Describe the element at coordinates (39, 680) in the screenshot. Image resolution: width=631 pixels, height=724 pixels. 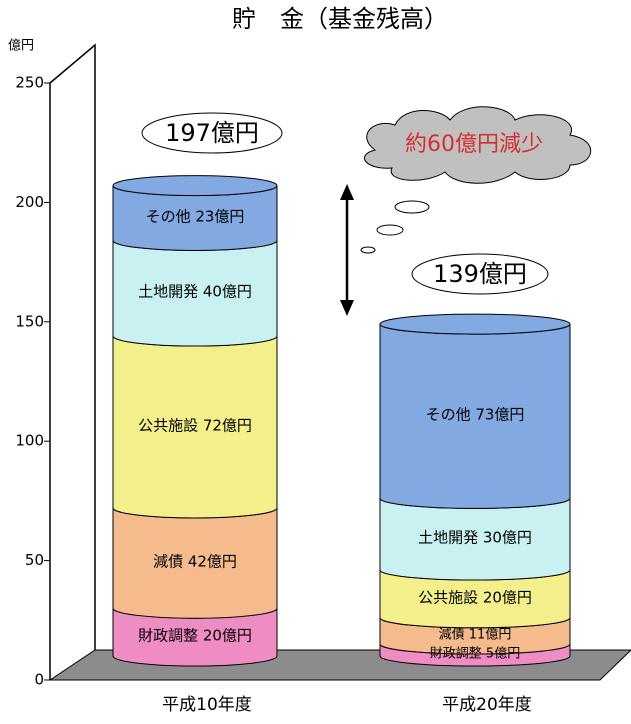
I see `y-tick-label: 0` at that location.